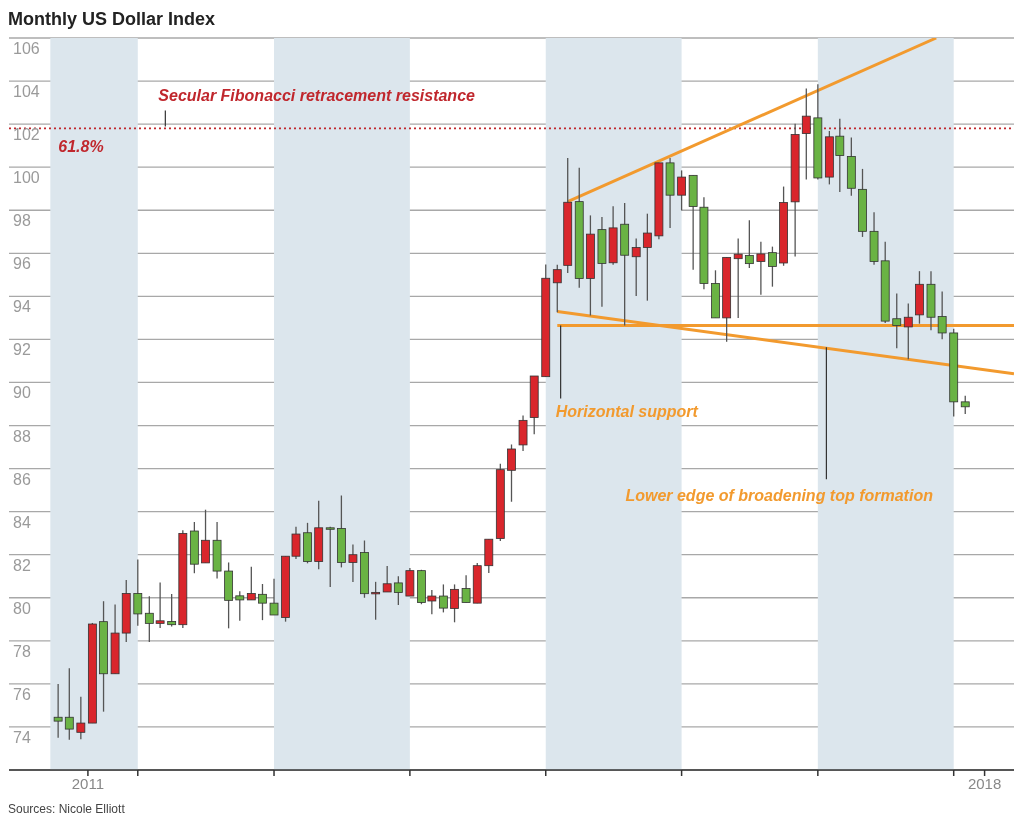 This screenshot has height=823, width=1024. Describe the element at coordinates (22, 479) in the screenshot. I see `y-tick-label: 86` at that location.